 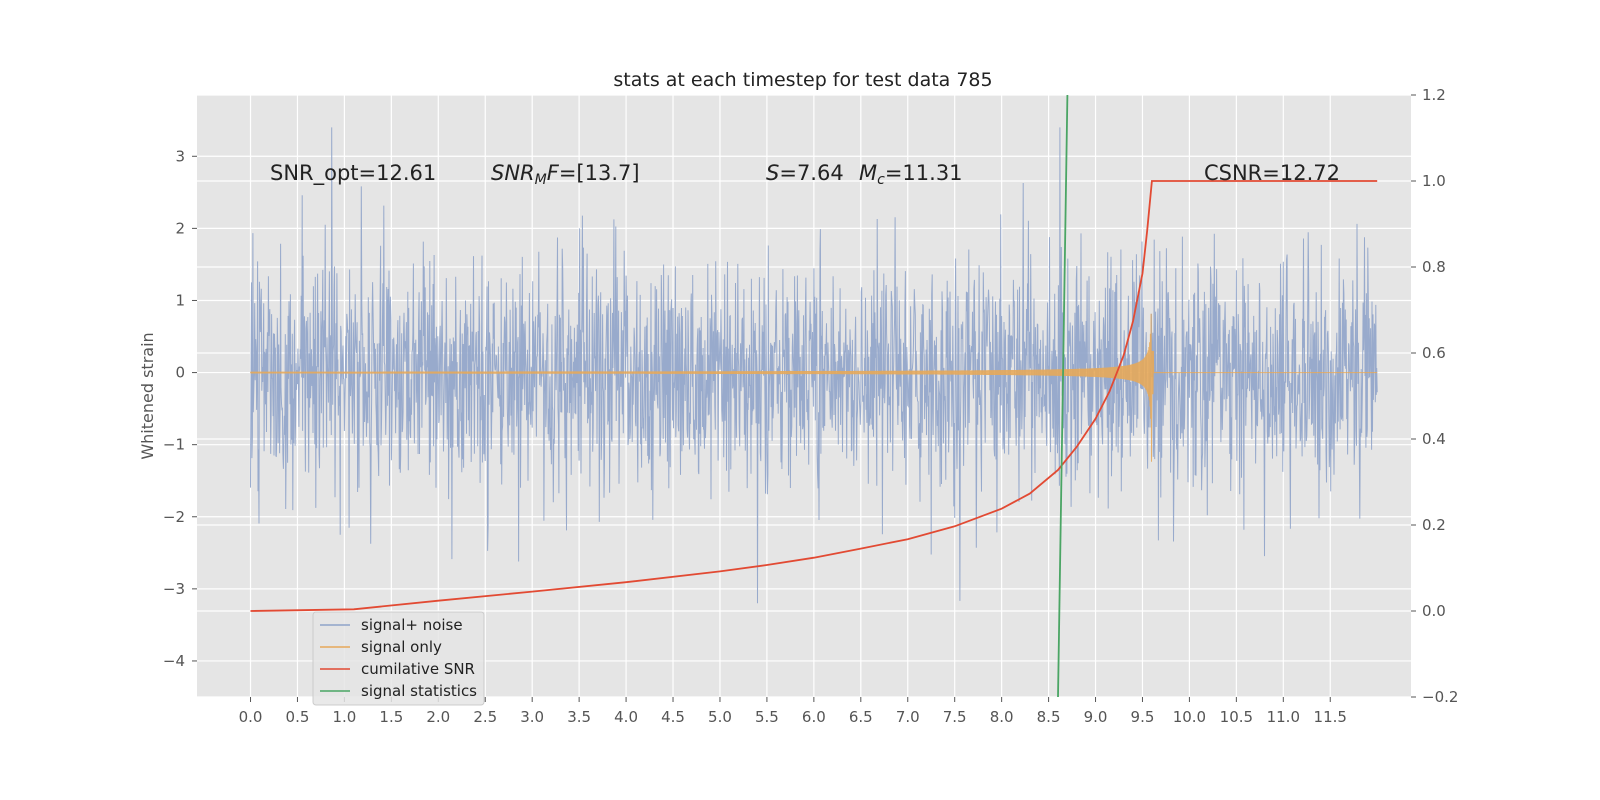 What do you see at coordinates (1434, 396) in the screenshot?
I see `y-axis-right: 1.2 1.0 0.8 0.6 0.4 0.2 0.0 −0.2` at bounding box center [1434, 396].